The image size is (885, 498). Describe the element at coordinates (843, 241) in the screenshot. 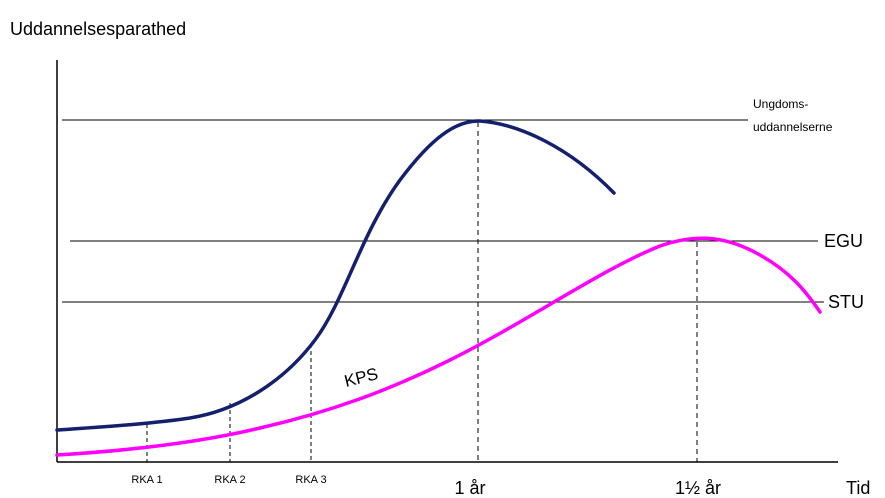

I see `egu-label: EGU` at that location.